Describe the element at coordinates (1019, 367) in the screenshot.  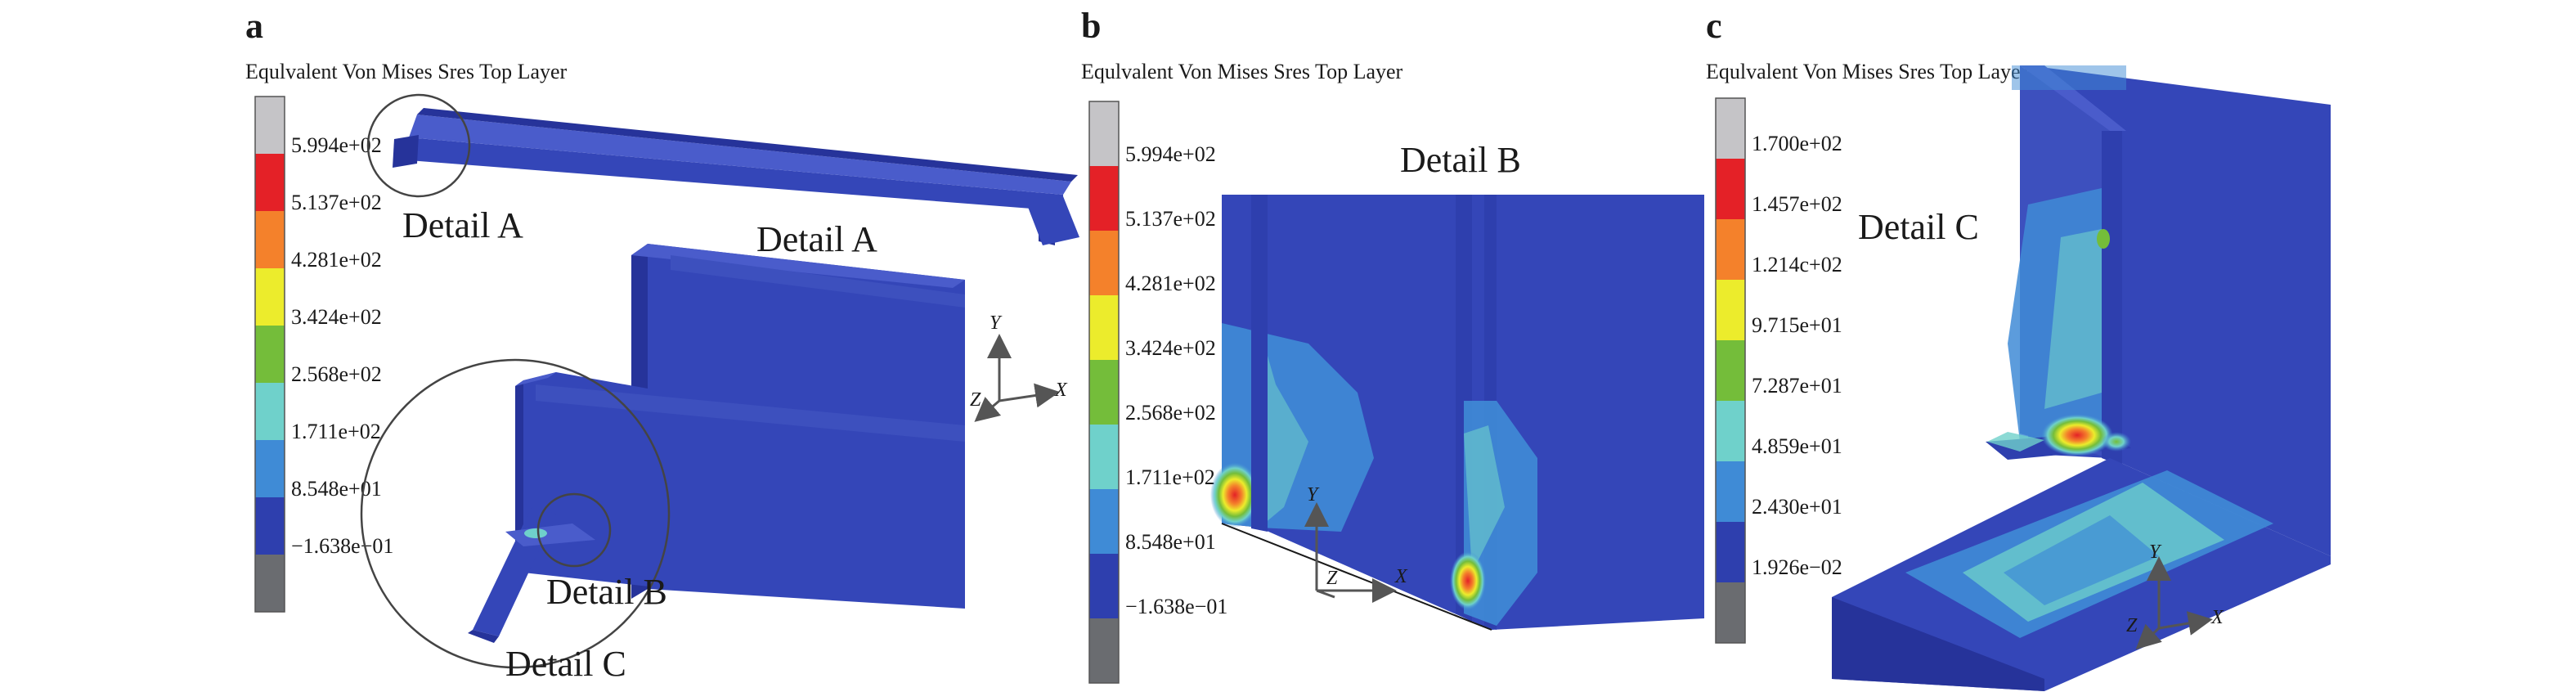
I see `axis-triad-a: Y X Z` at that location.